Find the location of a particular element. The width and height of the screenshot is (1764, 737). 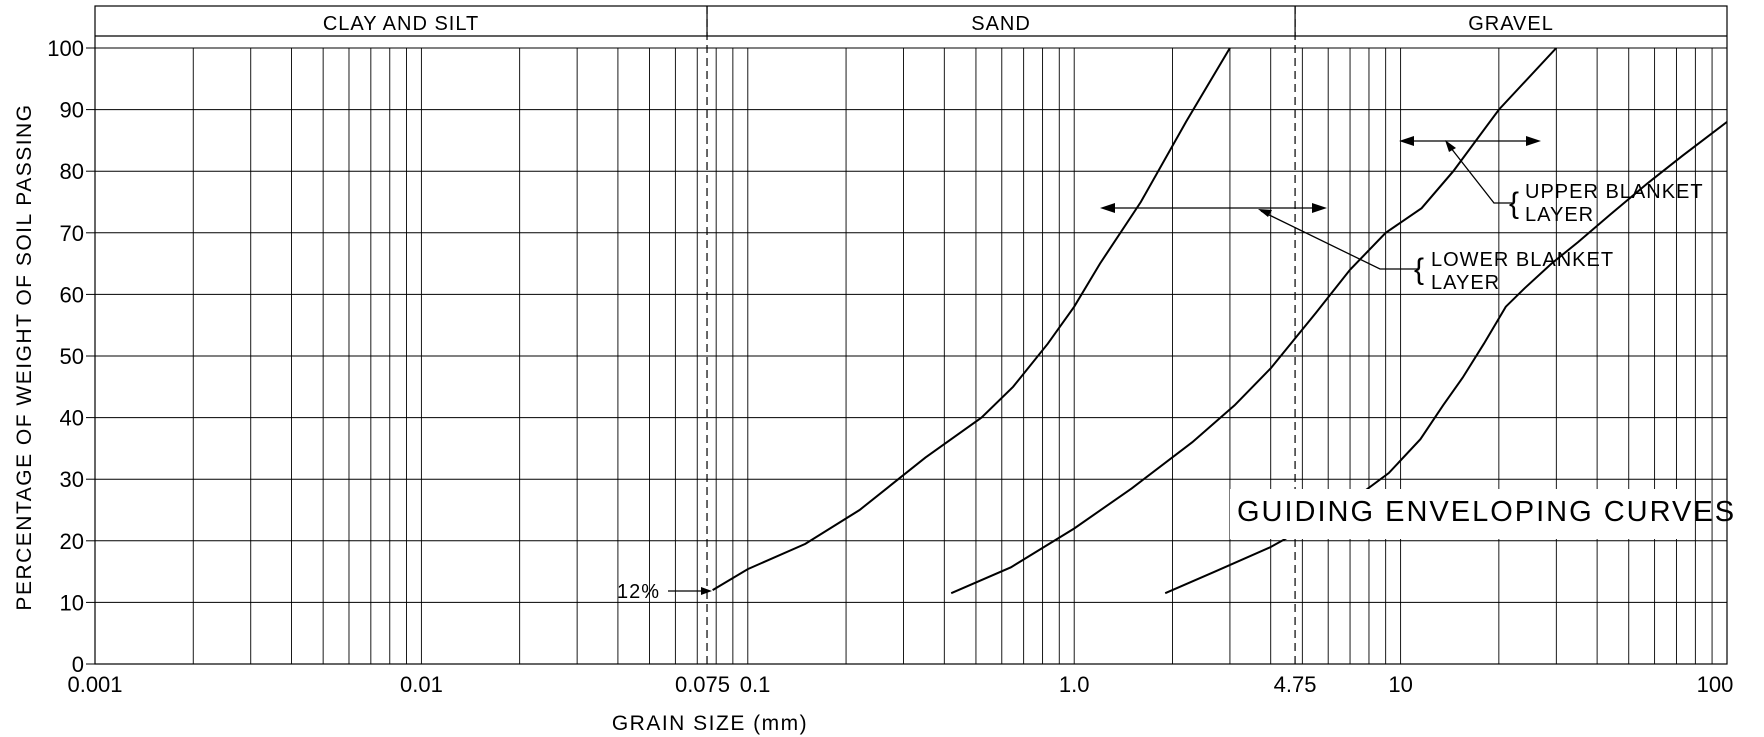

y-tick-label: 20 is located at coordinates (72, 541).